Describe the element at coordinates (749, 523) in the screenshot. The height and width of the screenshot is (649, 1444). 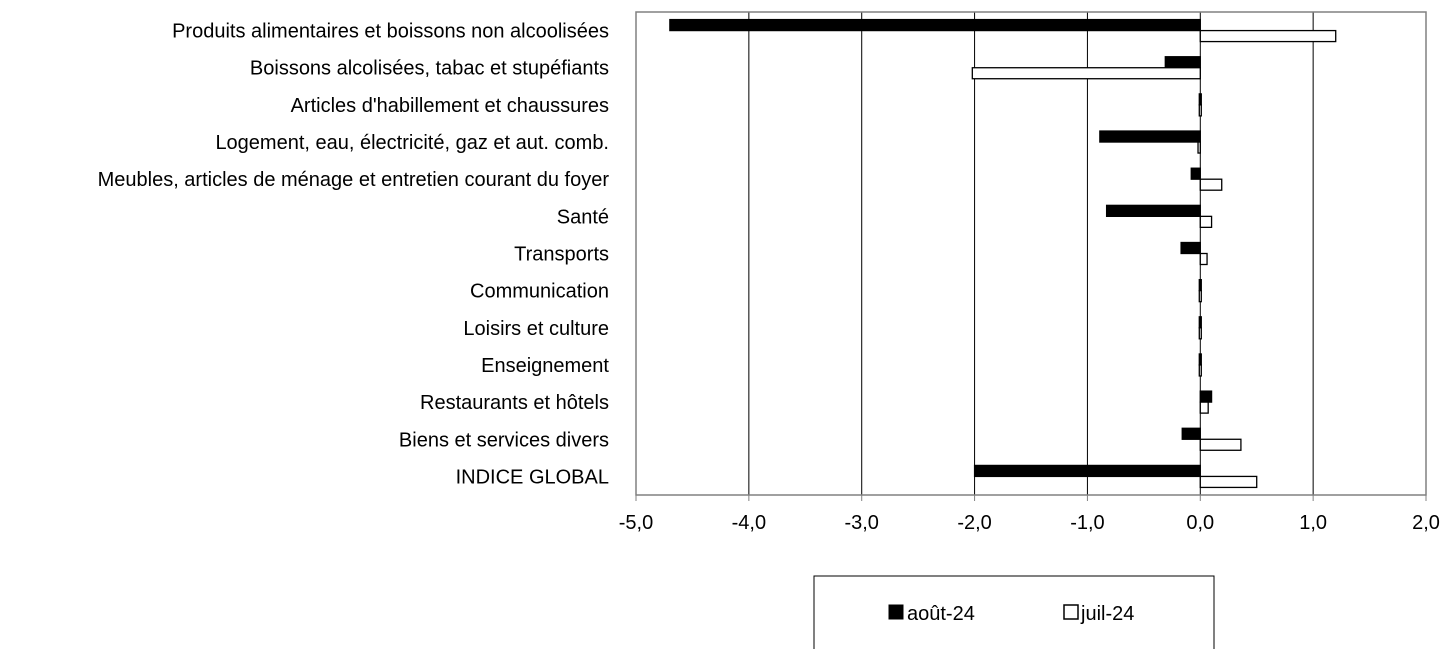
I see `x-tick-label: -4,0` at that location.